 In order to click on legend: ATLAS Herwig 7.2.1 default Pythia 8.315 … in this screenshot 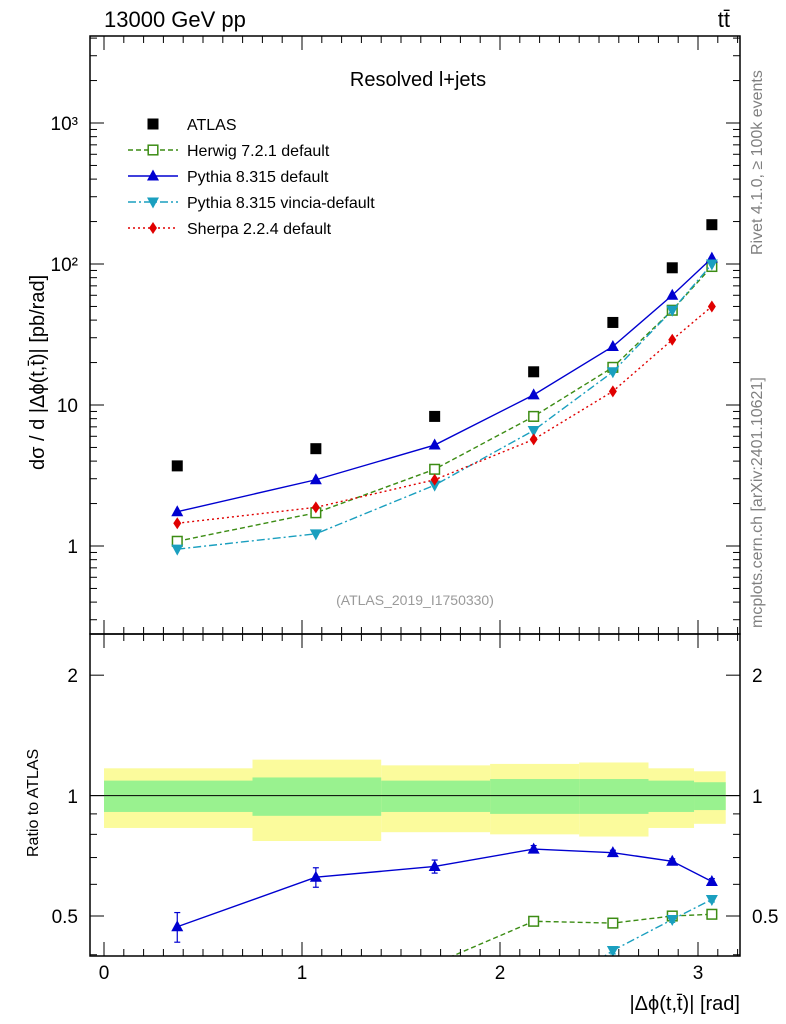, I will do `click(251, 177)`.